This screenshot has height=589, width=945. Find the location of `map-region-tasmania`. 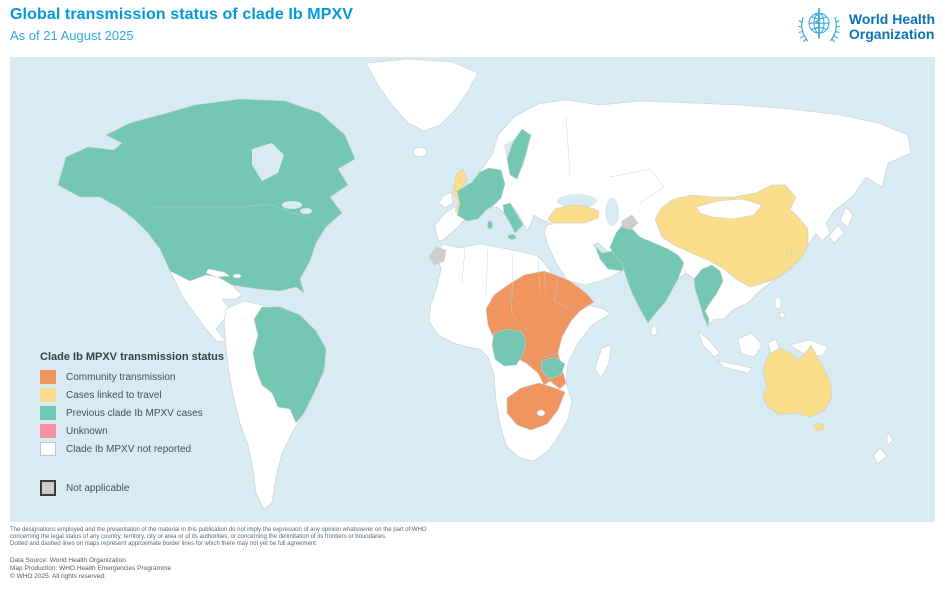

map-region-tasmania is located at coordinates (819, 427).